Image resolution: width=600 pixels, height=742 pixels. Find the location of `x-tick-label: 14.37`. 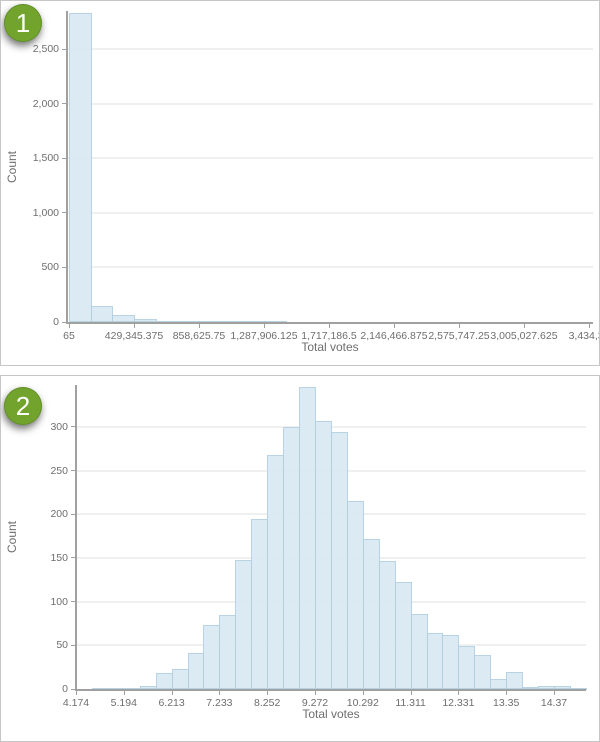

x-tick-label: 14.37 is located at coordinates (554, 703).